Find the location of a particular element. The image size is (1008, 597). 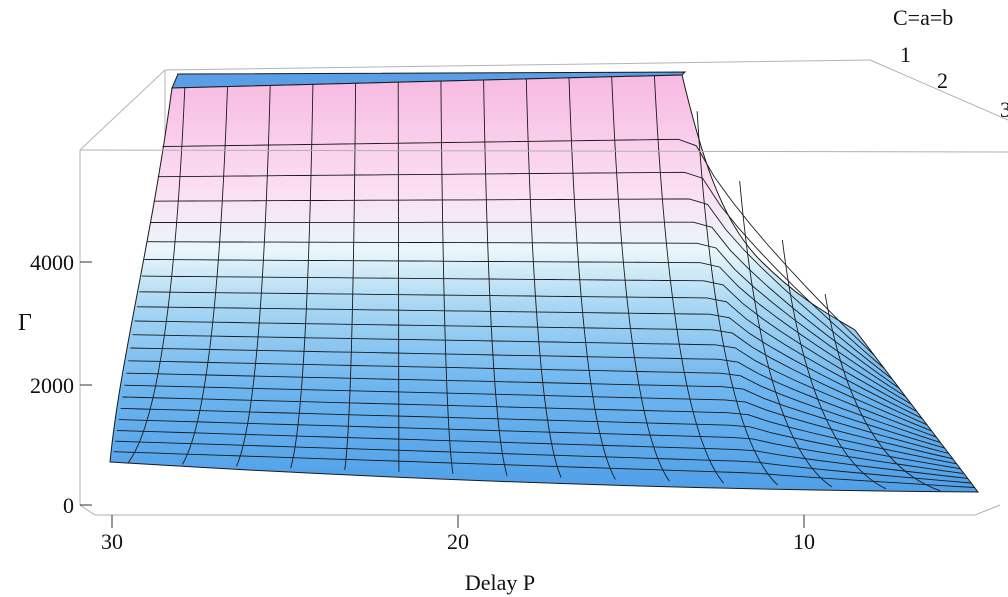

x-axis-label: Delay P is located at coordinates (500, 582).